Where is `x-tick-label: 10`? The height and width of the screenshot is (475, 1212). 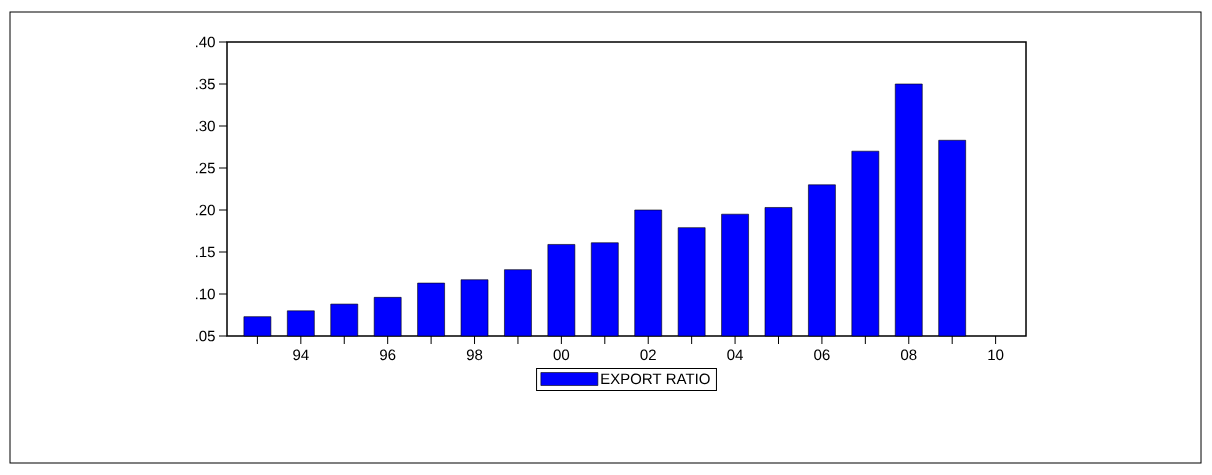
x-tick-label: 10 is located at coordinates (996, 355).